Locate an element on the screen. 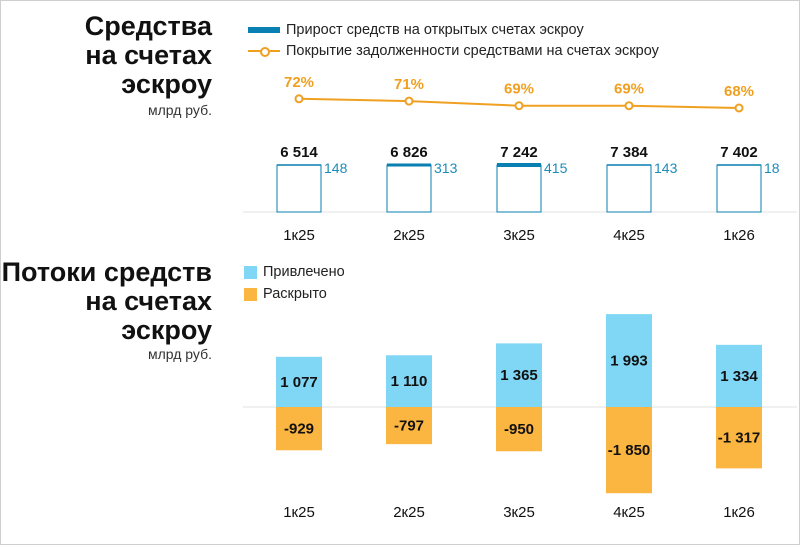 The width and height of the screenshot is (800, 545). raised-label: 1 334 is located at coordinates (739, 376).